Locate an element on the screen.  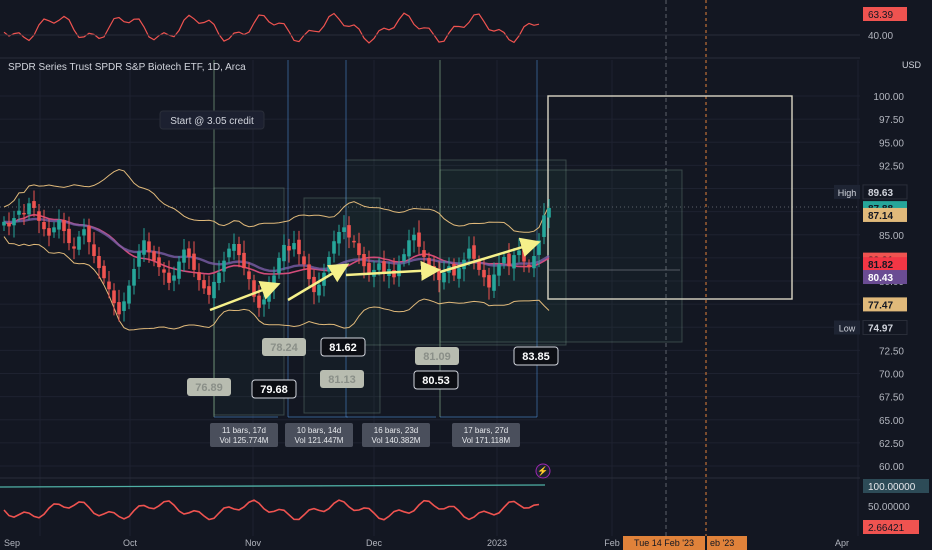
trend-arrows is located at coordinates (375, 274).